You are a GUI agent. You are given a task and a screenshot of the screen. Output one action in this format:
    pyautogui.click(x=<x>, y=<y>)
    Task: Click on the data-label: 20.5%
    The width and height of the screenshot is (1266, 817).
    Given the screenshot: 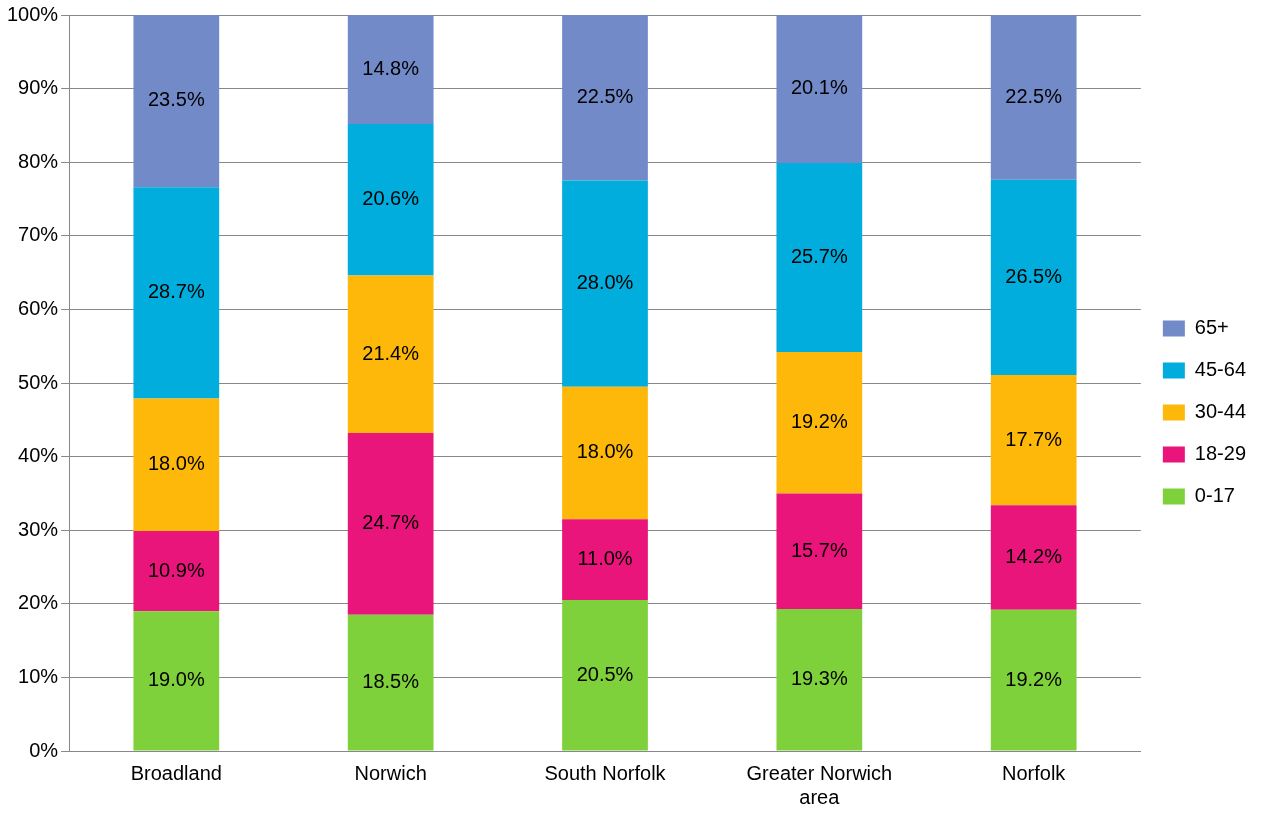 What is the action you would take?
    pyautogui.click(x=605, y=673)
    